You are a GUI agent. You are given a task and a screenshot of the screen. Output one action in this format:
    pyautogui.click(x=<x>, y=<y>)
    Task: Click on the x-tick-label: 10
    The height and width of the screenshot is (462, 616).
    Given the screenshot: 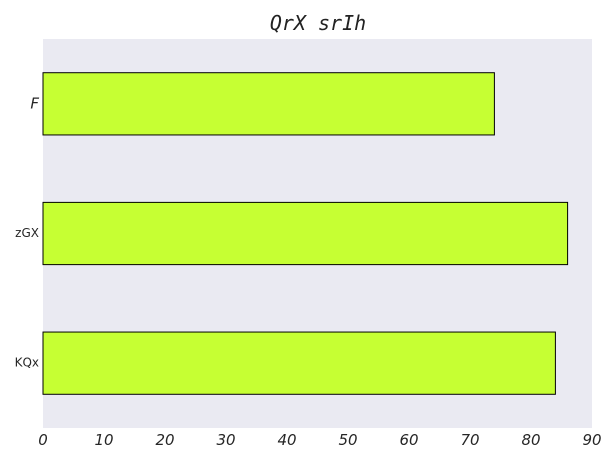 What is the action you would take?
    pyautogui.click(x=103, y=440)
    